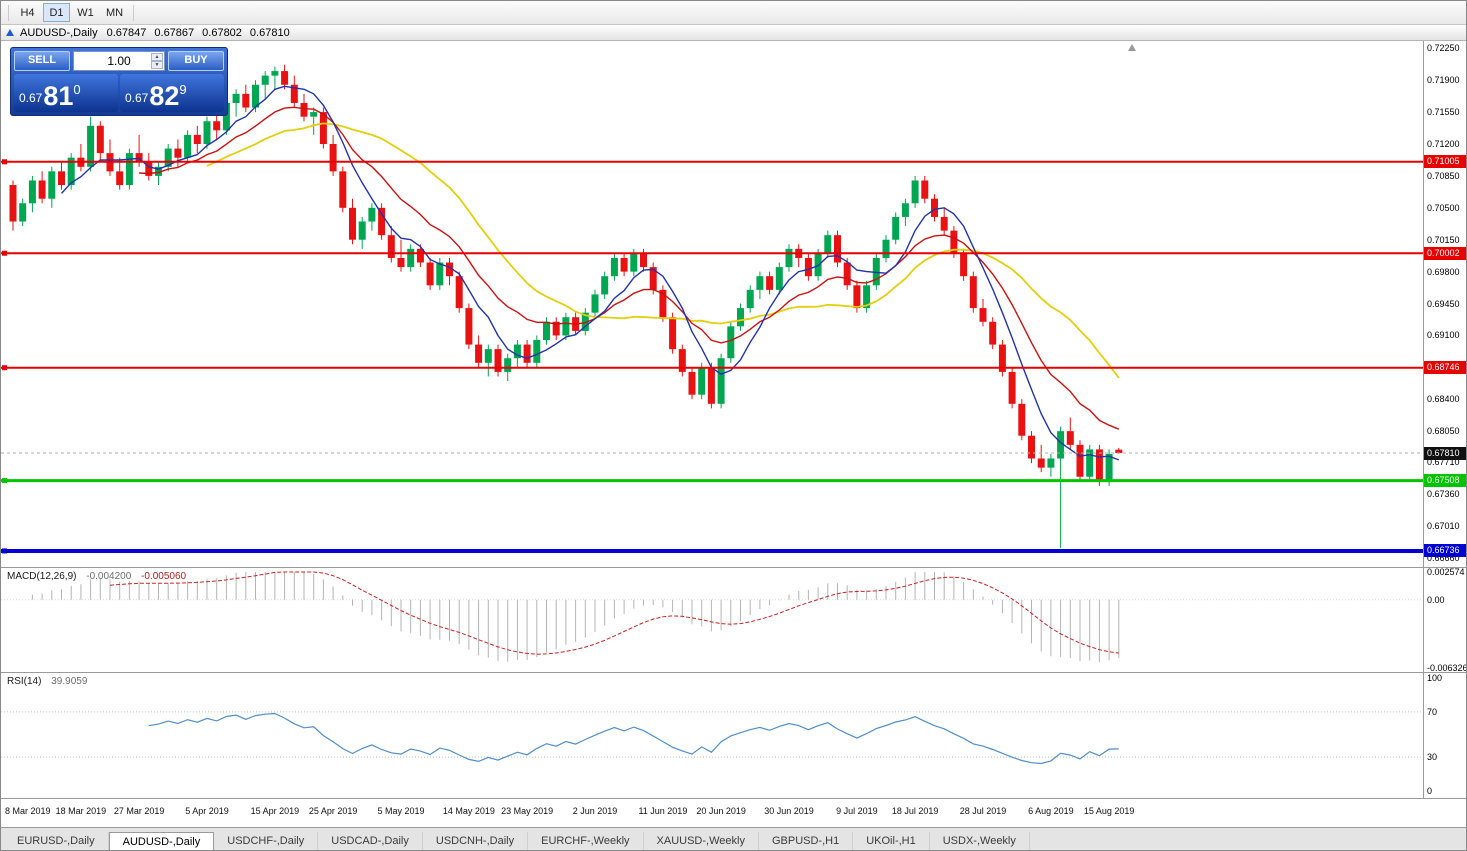 This screenshot has width=1467, height=851. I want to click on volume-spinner: 1.00 ▲ ▼, so click(119, 61).